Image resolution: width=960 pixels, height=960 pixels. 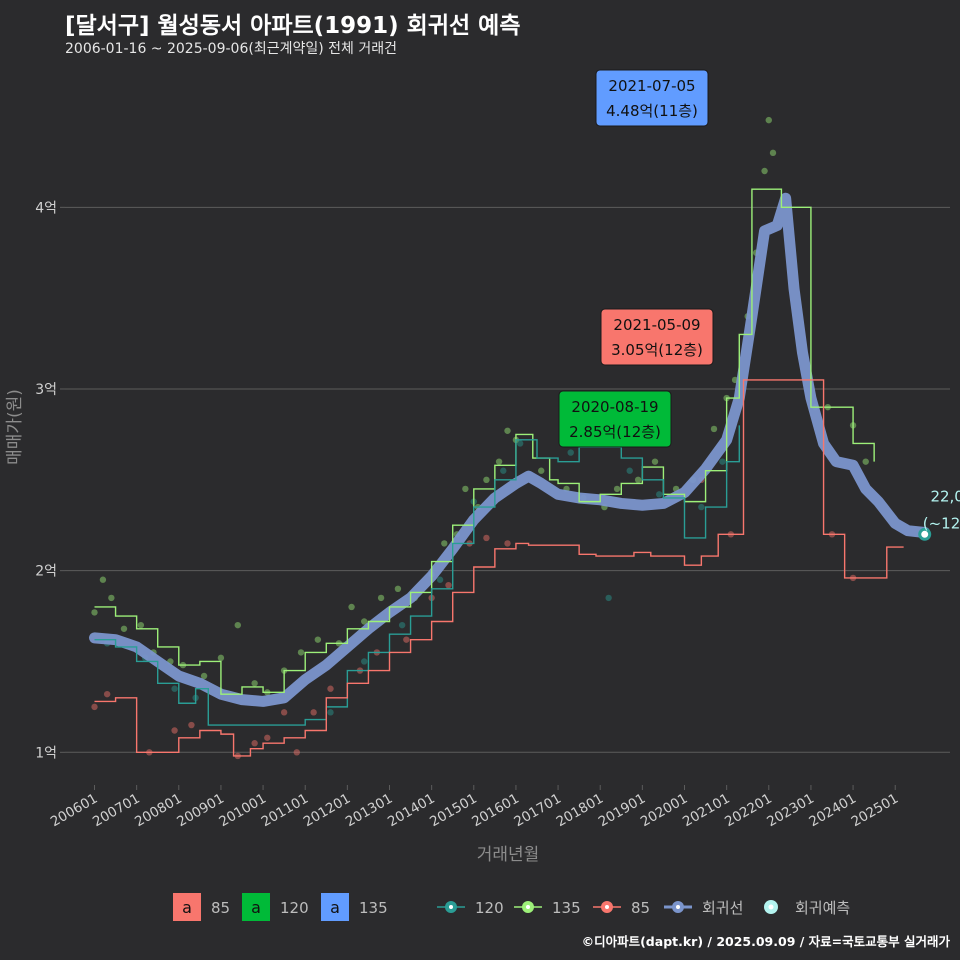 I want to click on x-tick-label: 201101, so click(x=285, y=811).